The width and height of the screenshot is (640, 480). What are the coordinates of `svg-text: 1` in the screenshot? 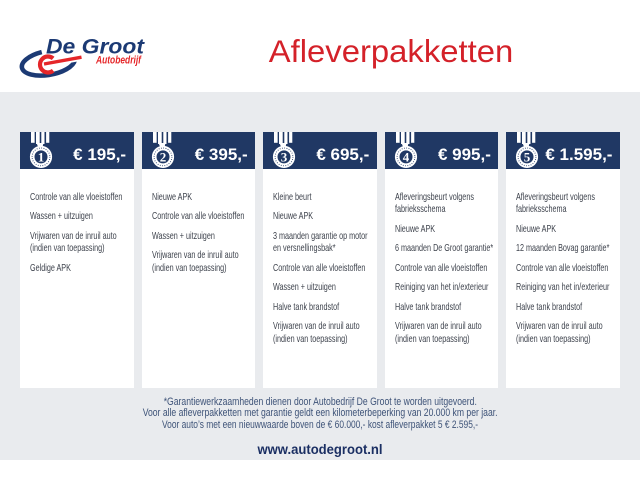 It's located at (41, 156).